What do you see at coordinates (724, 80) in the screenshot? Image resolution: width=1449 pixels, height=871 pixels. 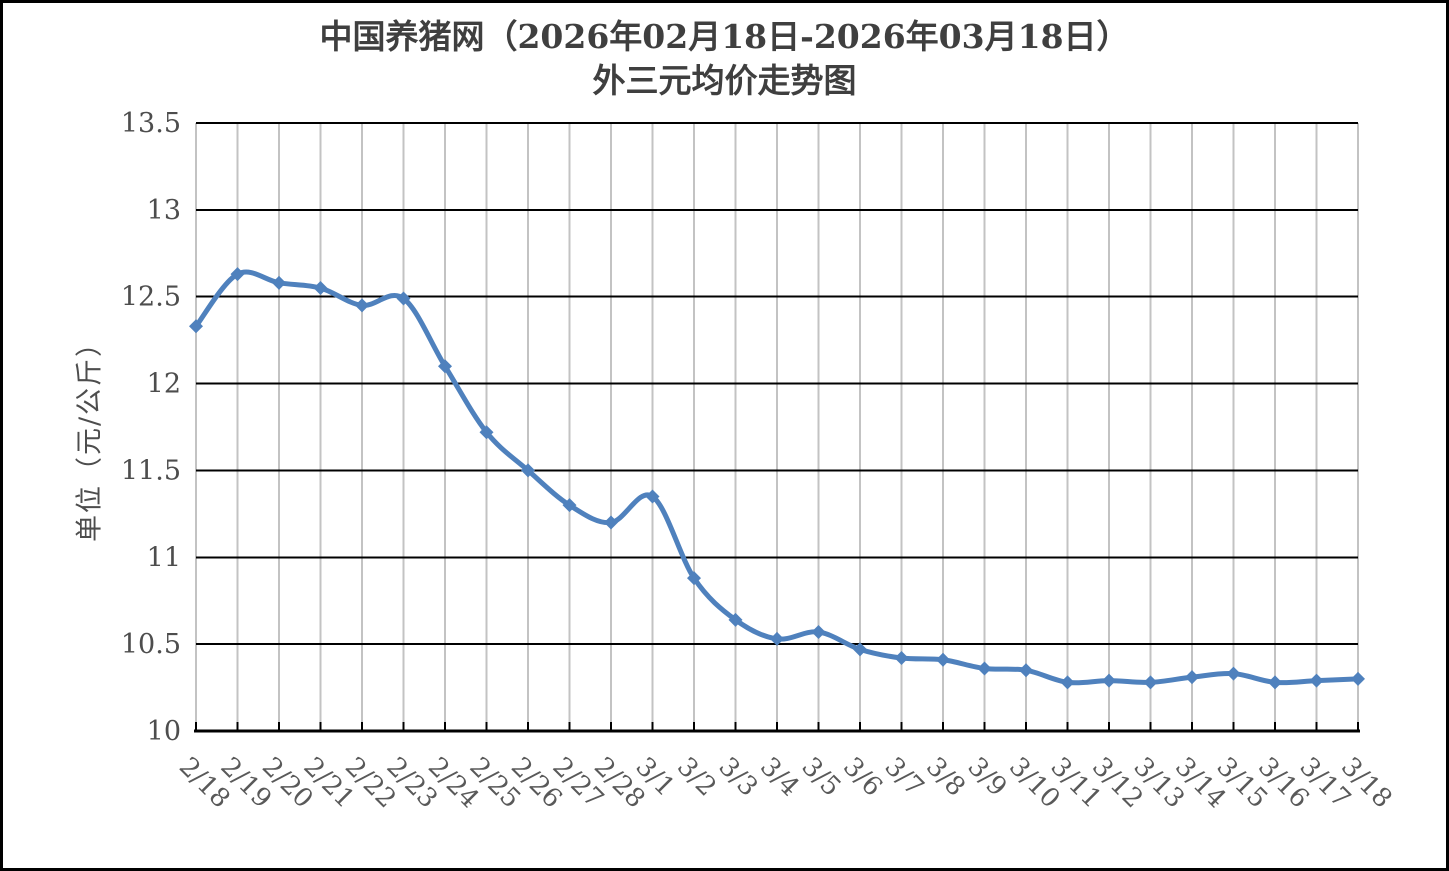 I see `chart-title-line2: 外三元均价走势图` at bounding box center [724, 80].